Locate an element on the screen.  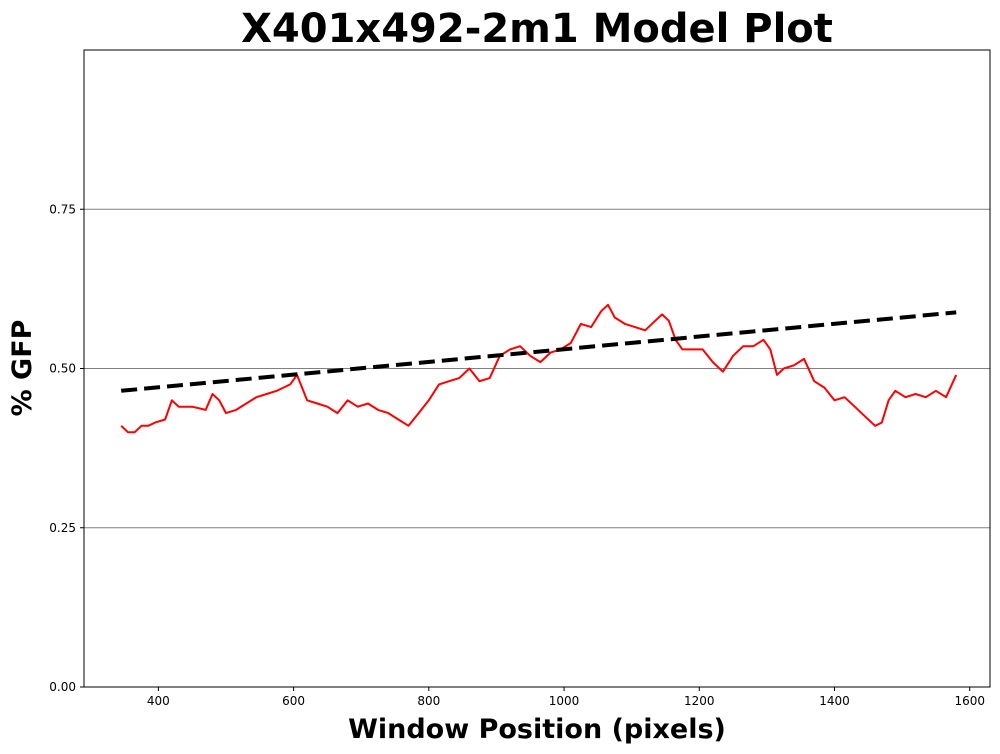
x-tick-label: 1000 is located at coordinates (564, 701).